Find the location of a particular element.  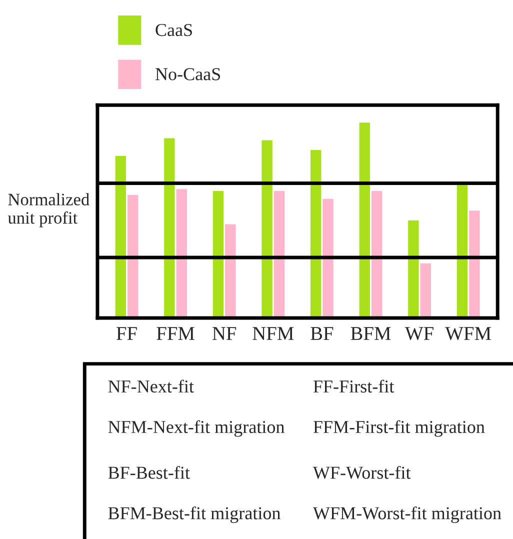

text: FFM-First-fit migration is located at coordinates (399, 428).